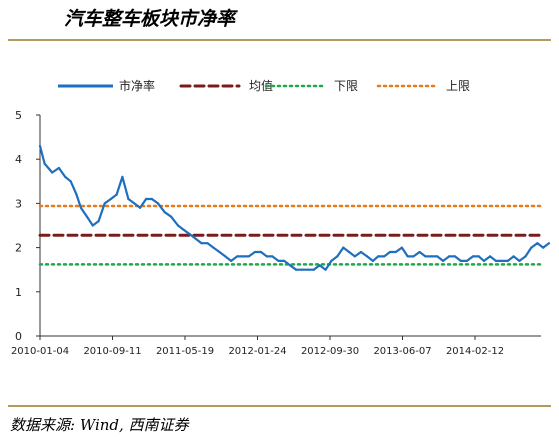  Describe the element at coordinates (18, 159) in the screenshot. I see `y-tick-label: 4` at that location.